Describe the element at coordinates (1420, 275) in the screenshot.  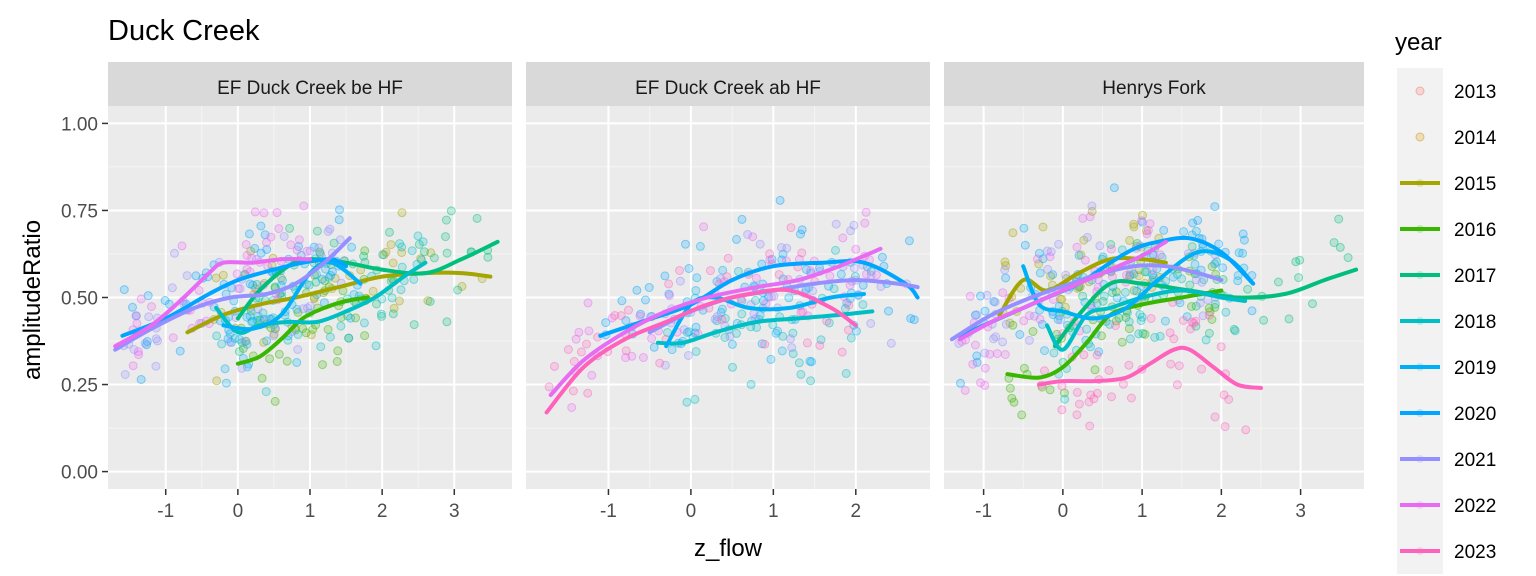
I see `legend-point-key` at that location.